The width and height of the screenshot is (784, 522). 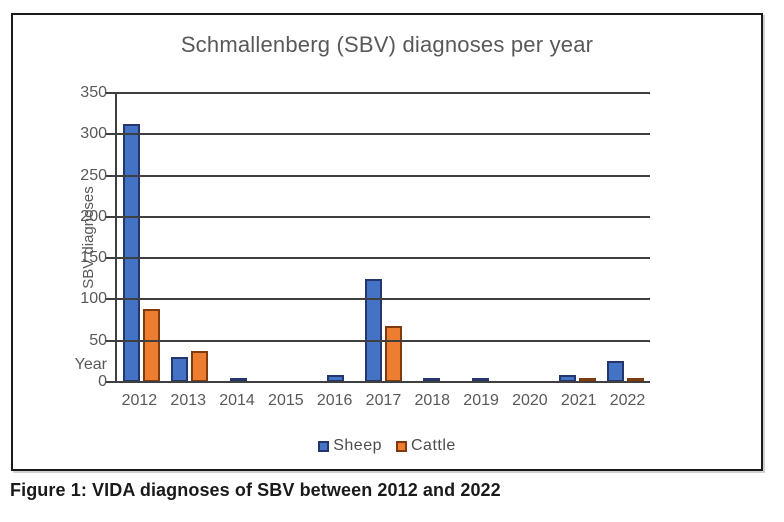 I want to click on legend-label: Cattle, so click(x=433, y=445).